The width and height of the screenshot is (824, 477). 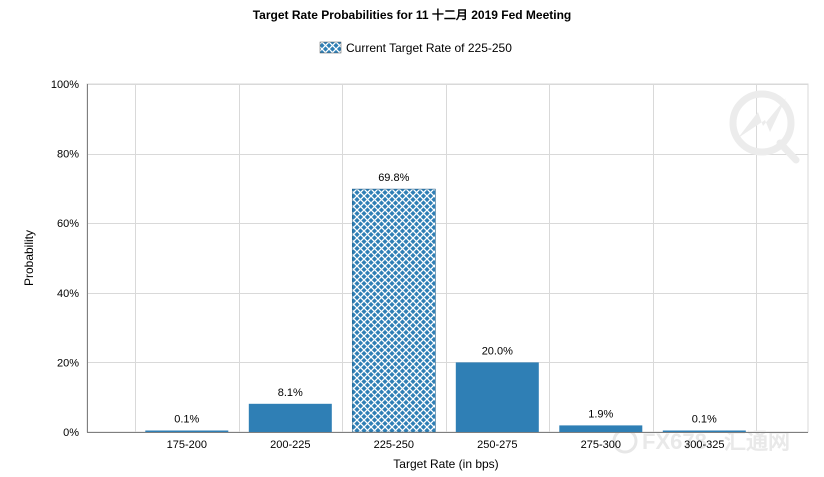 I want to click on y-axis-title: Probability, so click(x=29, y=258).